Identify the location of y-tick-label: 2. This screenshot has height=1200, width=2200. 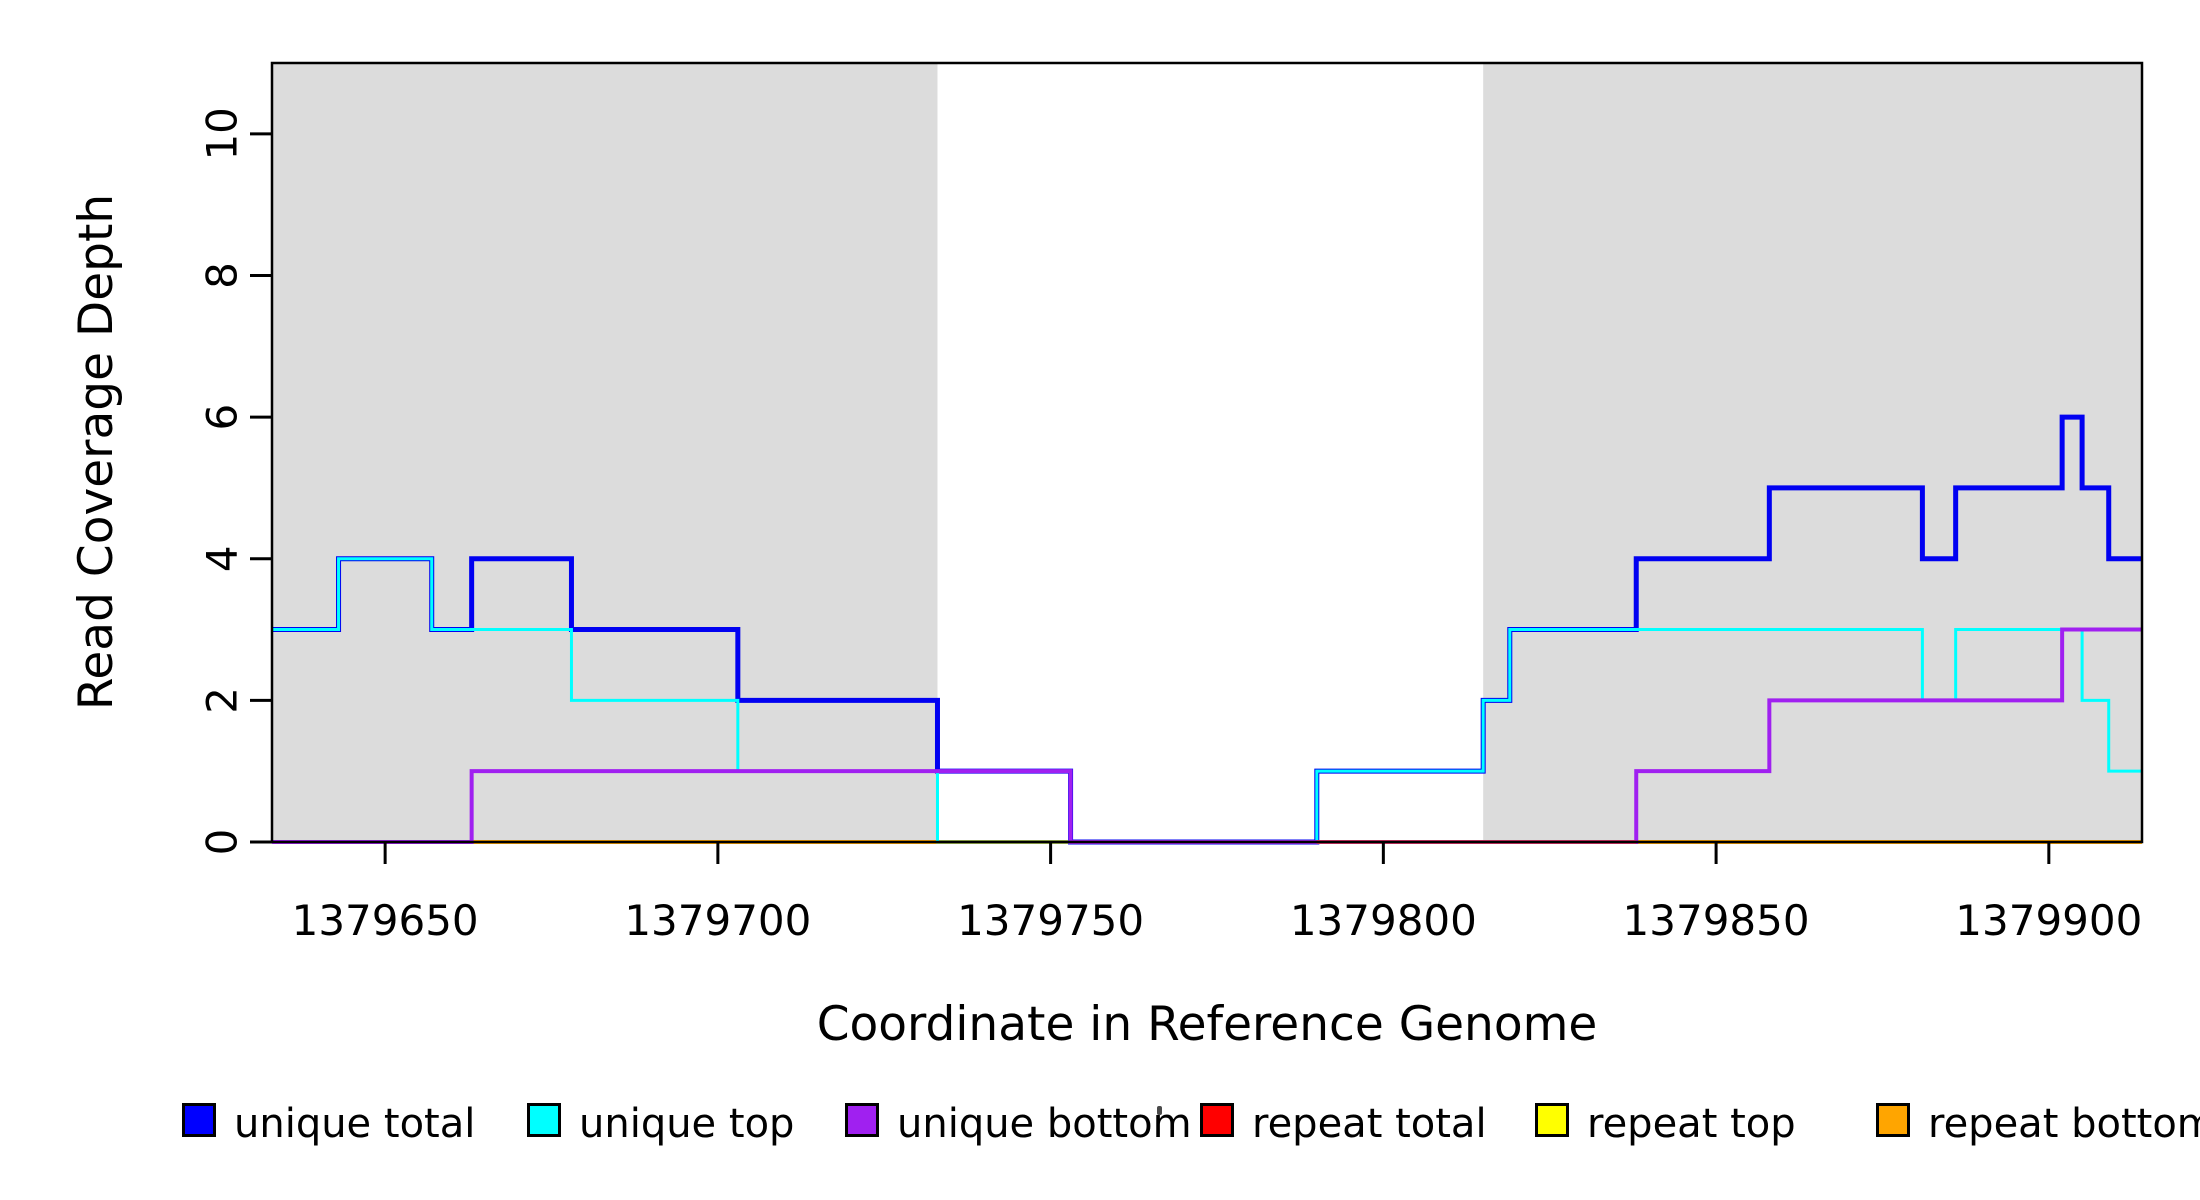
(222, 700).